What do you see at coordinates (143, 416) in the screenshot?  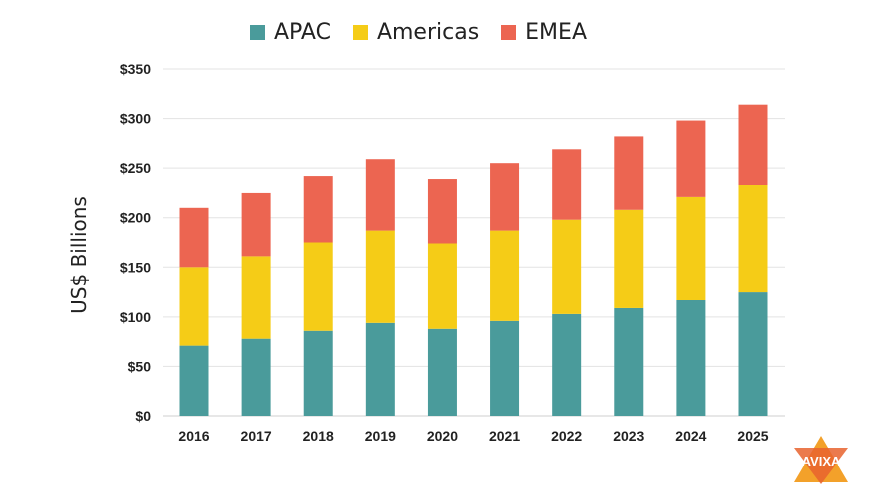 I see `y-tick-label: $0` at bounding box center [143, 416].